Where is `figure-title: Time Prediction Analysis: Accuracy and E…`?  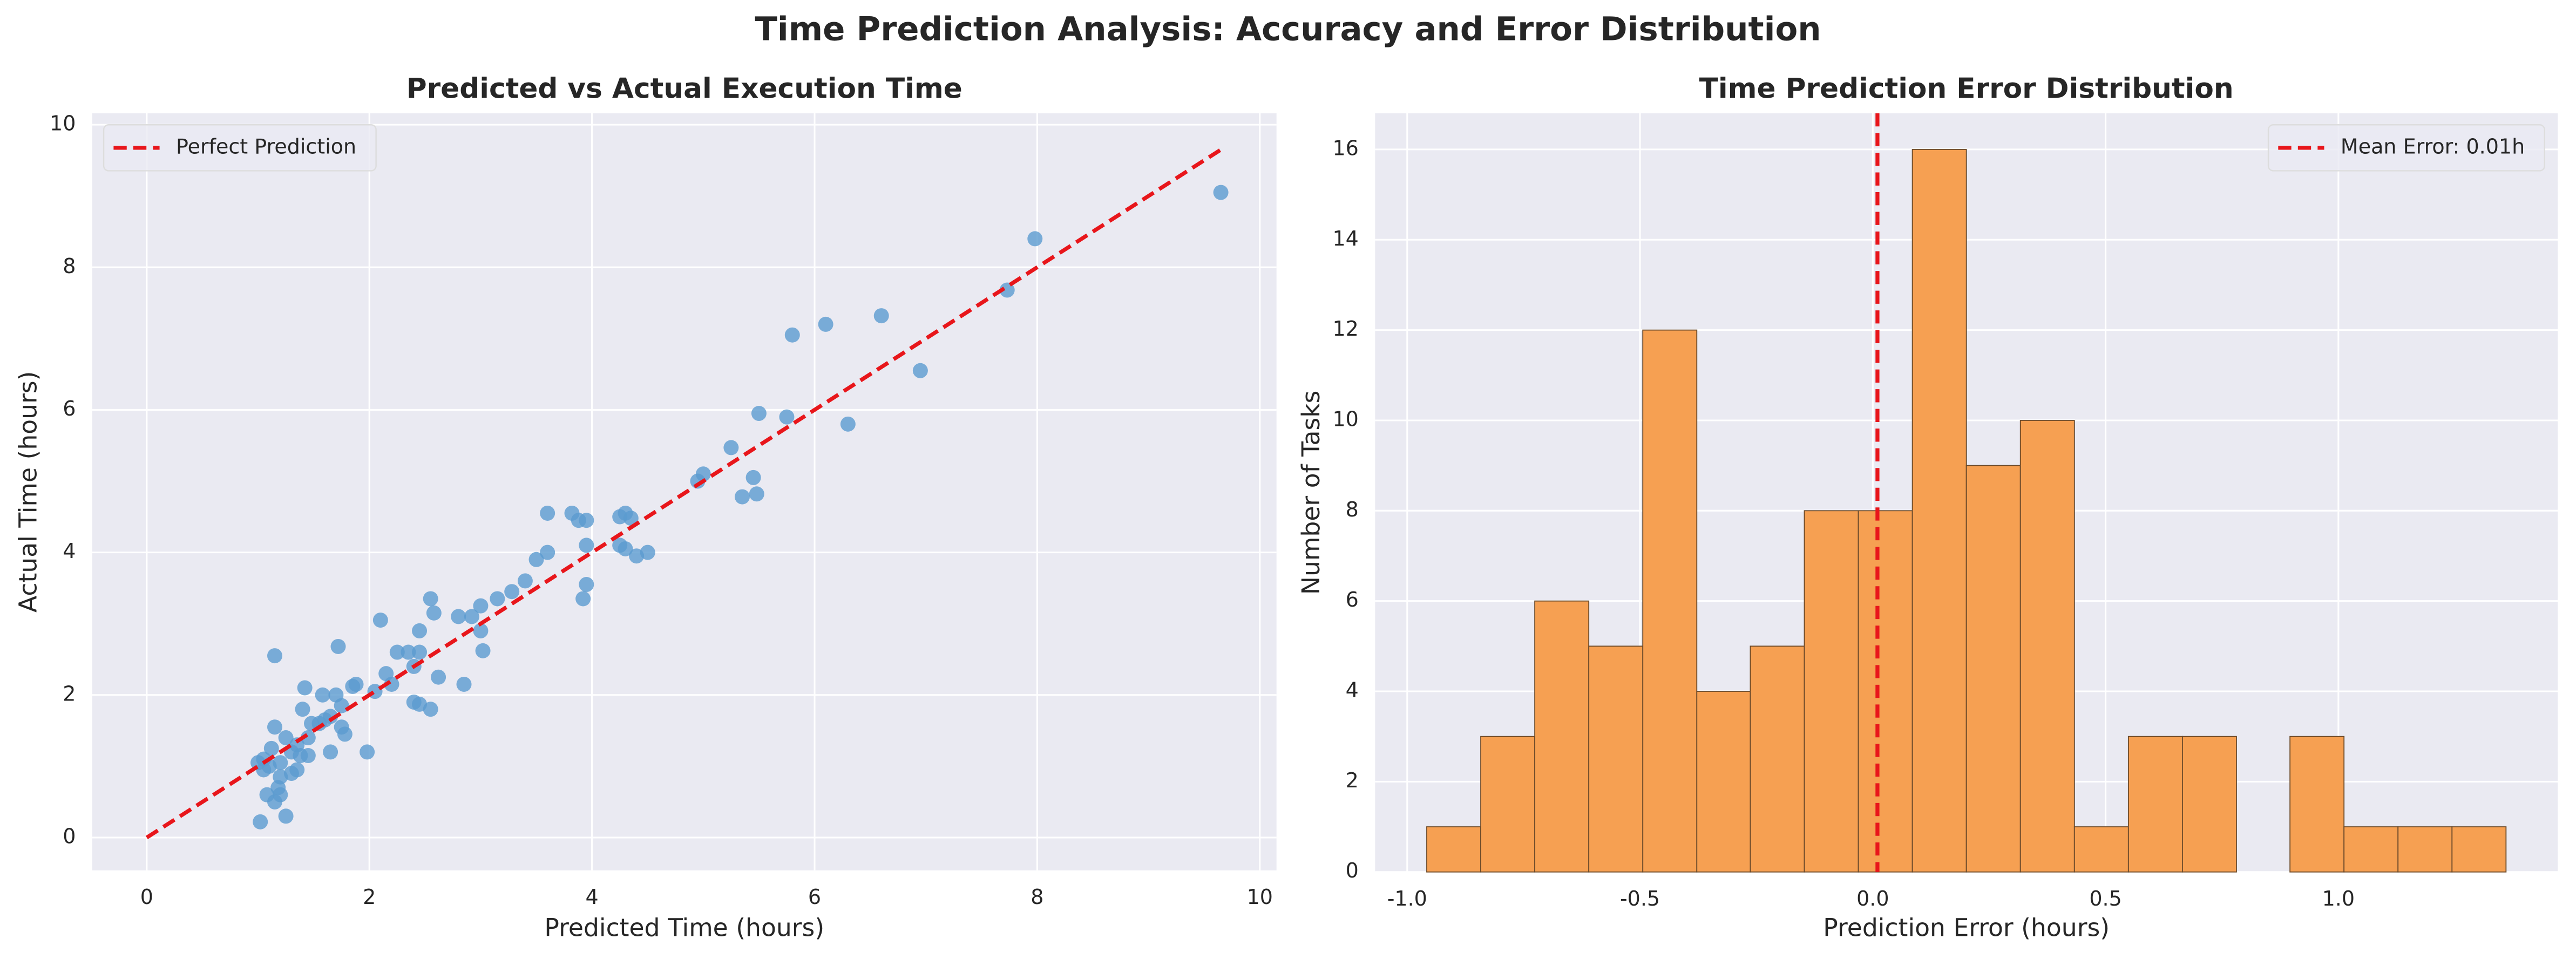 figure-title: Time Prediction Analysis: Accuracy and E… is located at coordinates (1288, 29).